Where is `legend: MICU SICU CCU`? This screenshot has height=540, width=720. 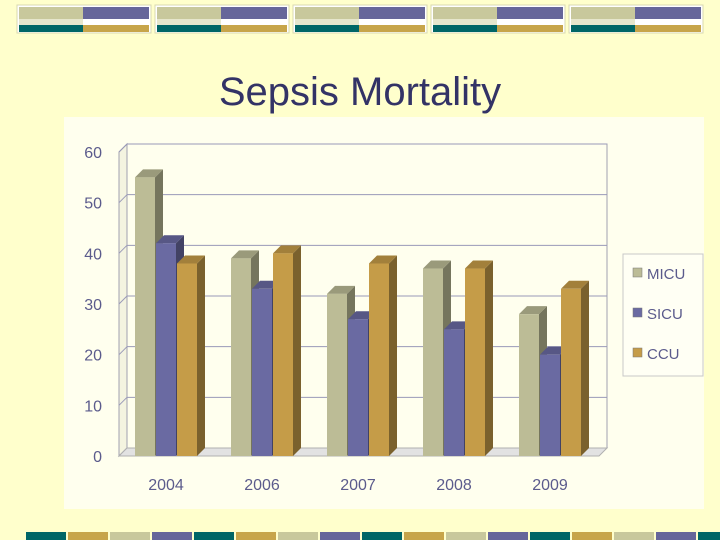
legend: MICU SICU CCU is located at coordinates (663, 315).